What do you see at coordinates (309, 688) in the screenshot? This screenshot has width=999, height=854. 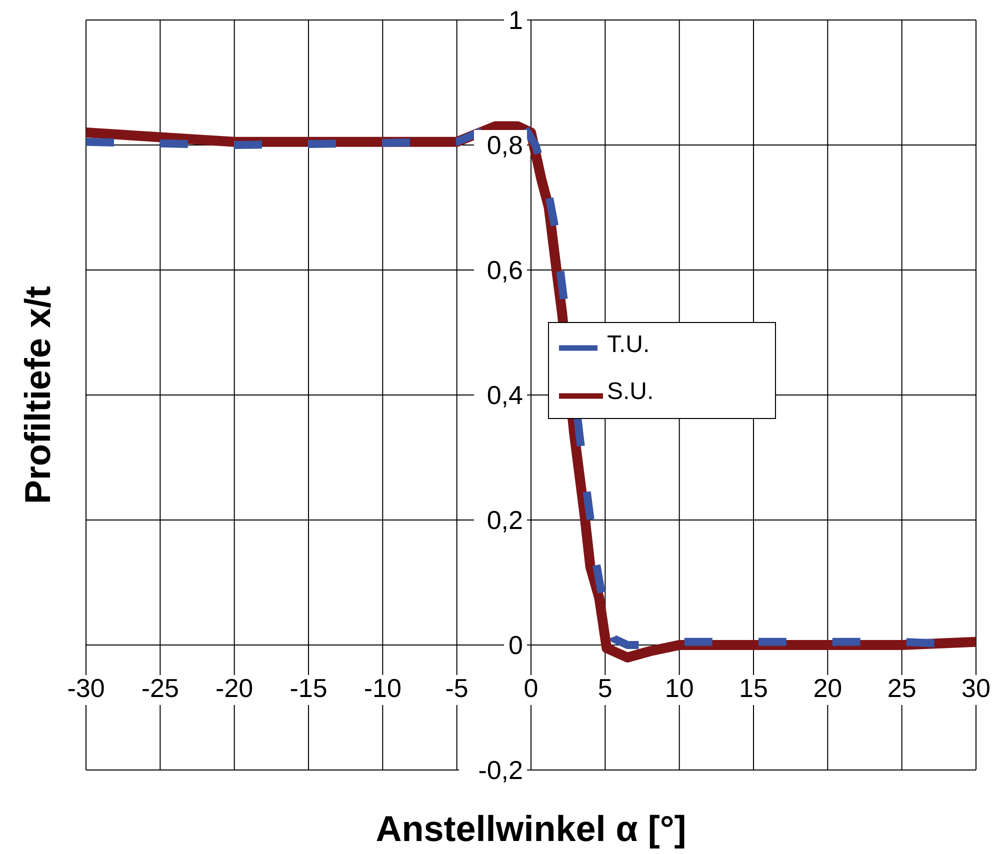 I see `x-tick-label: -15` at bounding box center [309, 688].